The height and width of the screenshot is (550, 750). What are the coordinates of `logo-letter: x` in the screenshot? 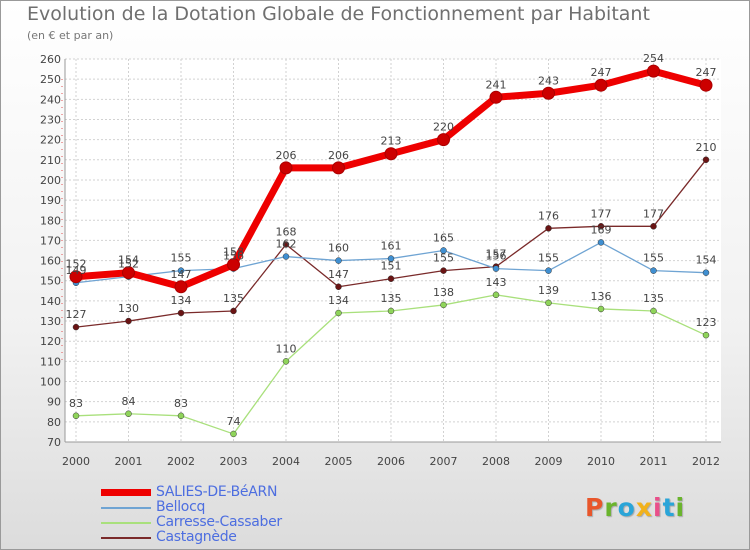 It's located at (644, 507).